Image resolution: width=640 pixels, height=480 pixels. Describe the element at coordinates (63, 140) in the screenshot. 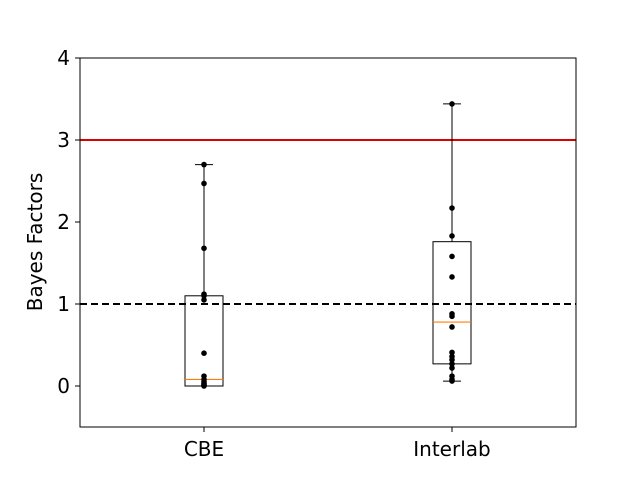

I see `y-tick-label: 3` at that location.